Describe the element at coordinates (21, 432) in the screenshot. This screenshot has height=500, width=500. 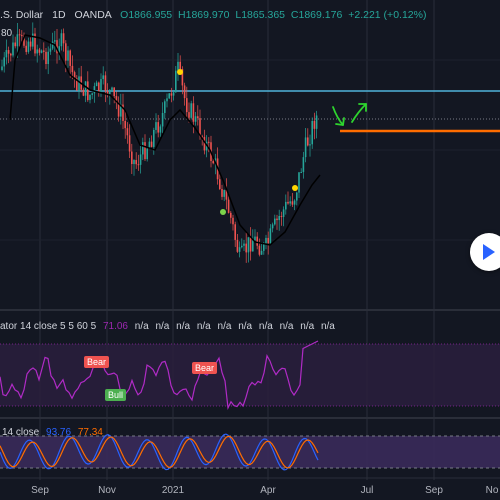
I see `indicator-2-label: 14 close` at that location.